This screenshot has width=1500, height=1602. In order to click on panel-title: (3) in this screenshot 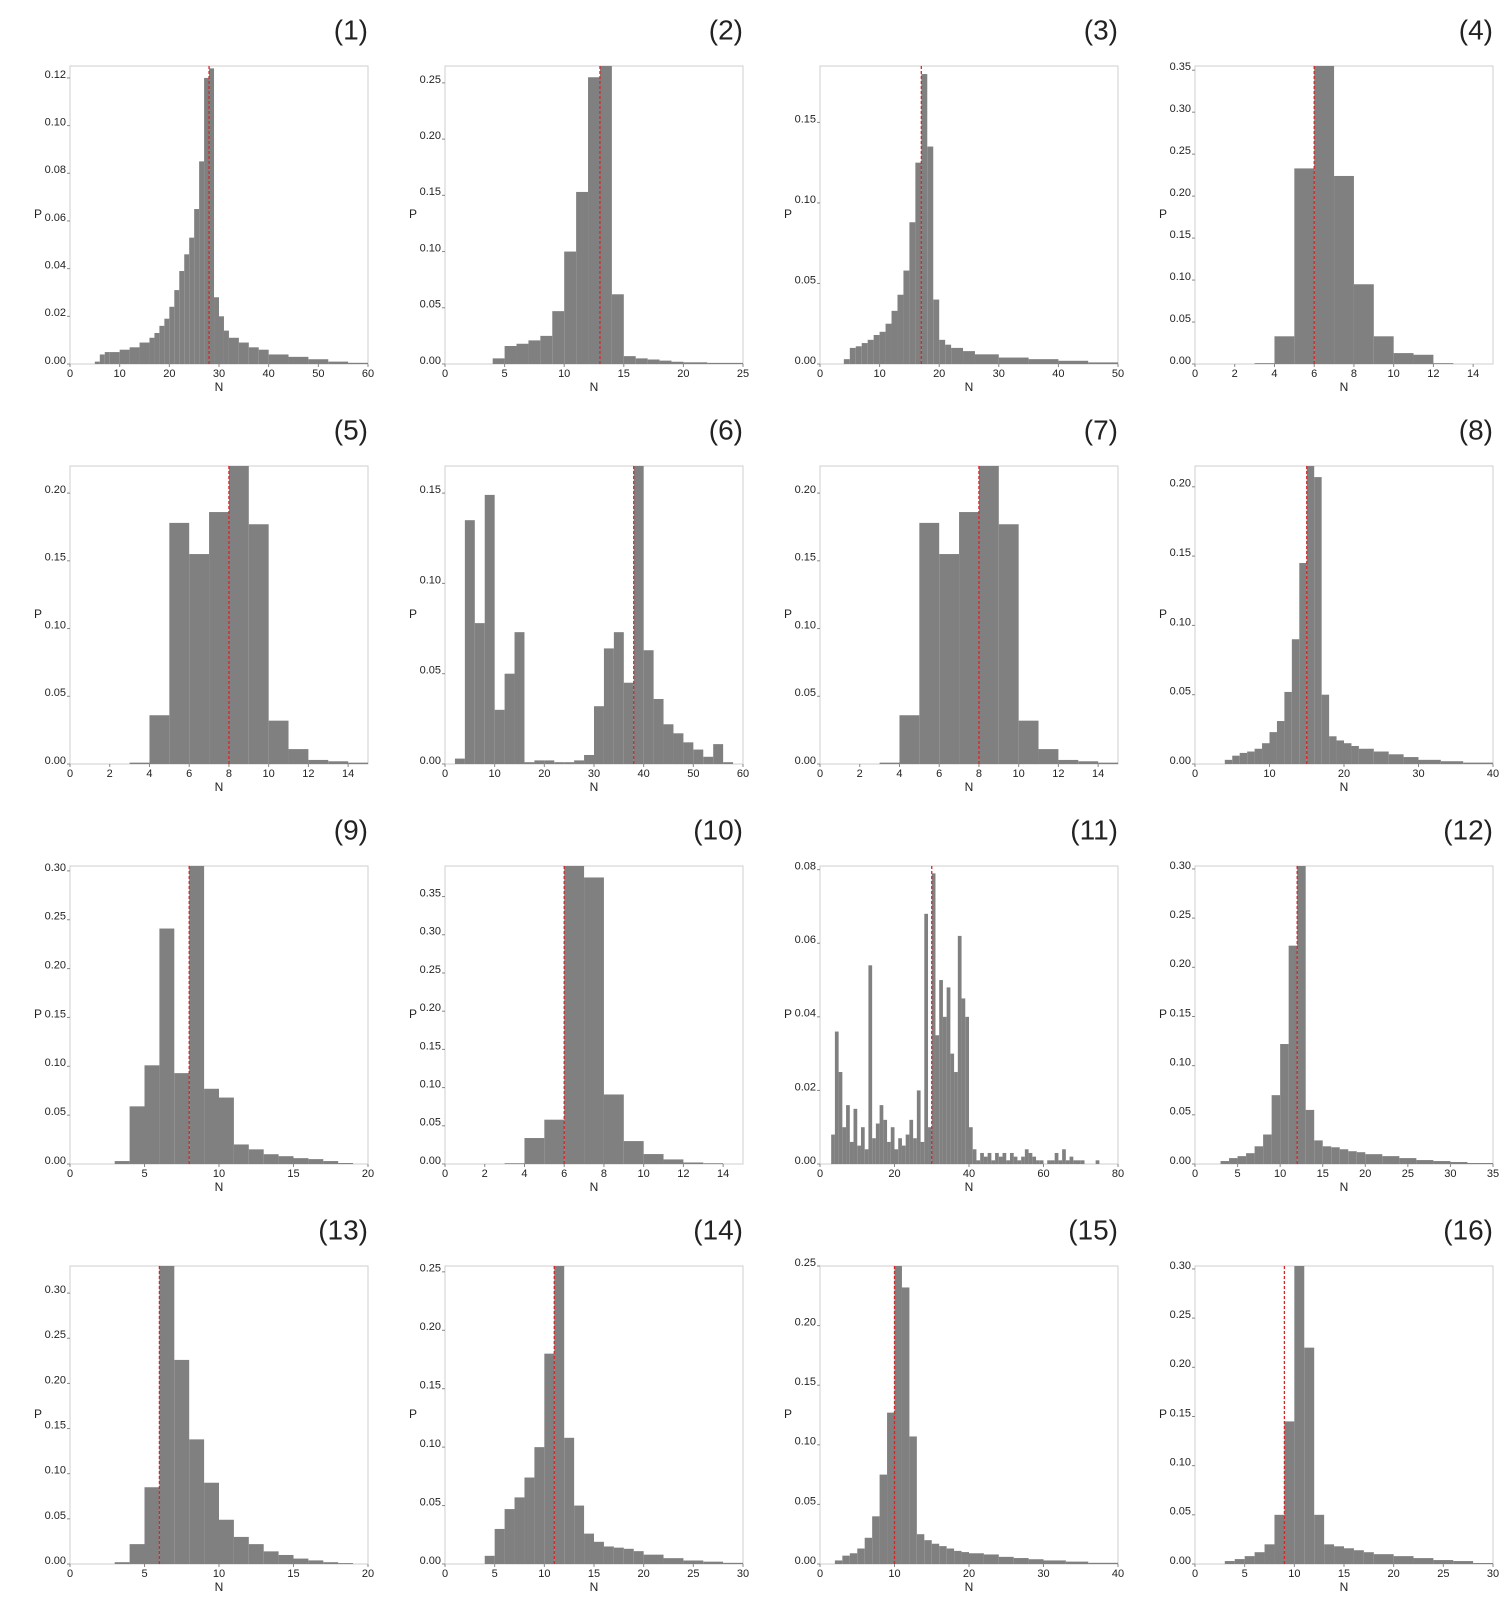, I will do `click(1101, 29)`.